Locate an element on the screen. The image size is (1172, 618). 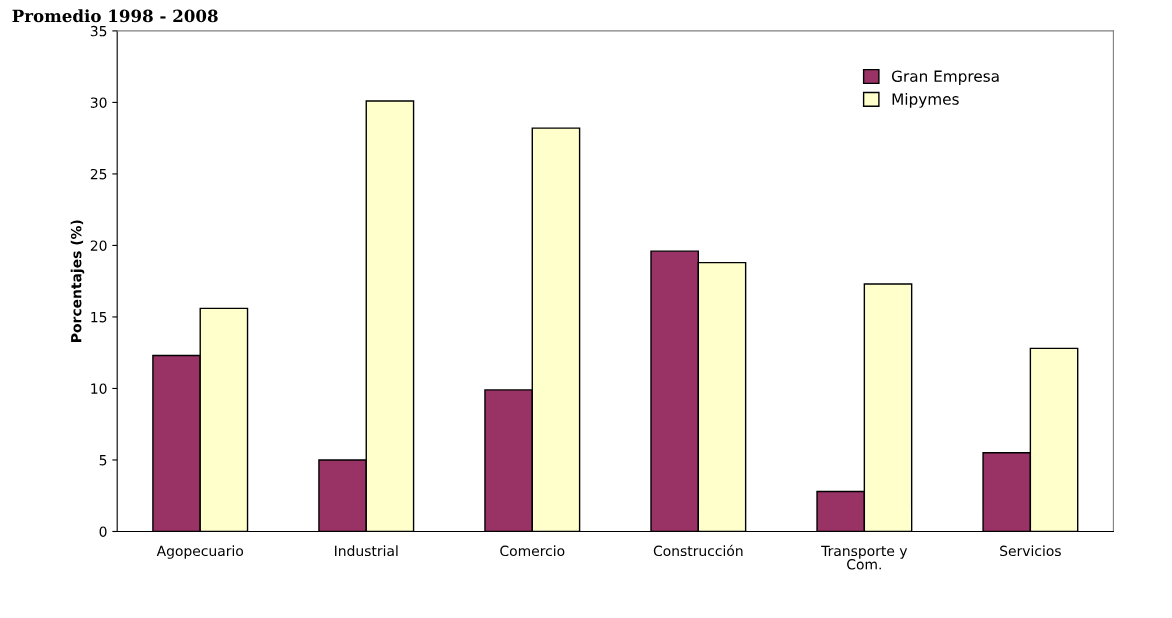
y-tick-label: 15 is located at coordinates (99, 317).